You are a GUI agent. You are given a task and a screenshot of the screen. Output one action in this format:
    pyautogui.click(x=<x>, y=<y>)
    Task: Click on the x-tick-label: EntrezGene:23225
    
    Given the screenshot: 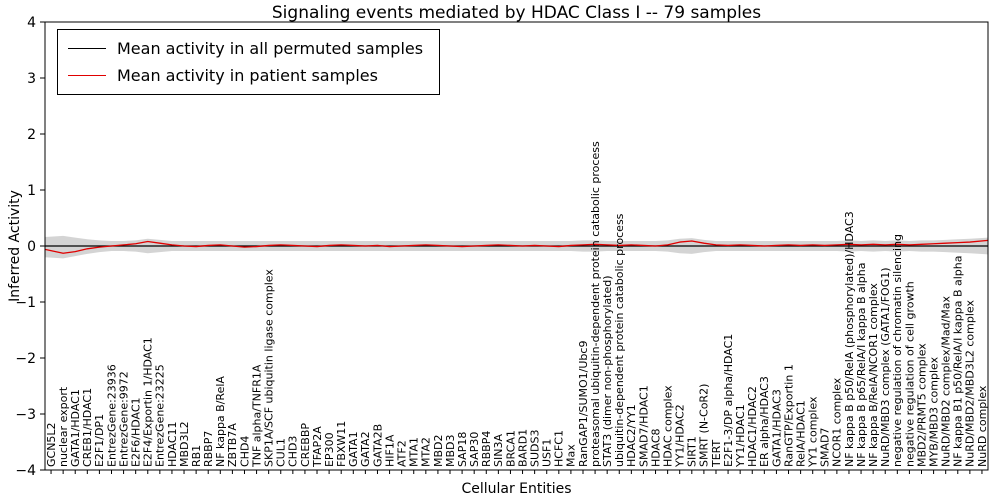 What is the action you would take?
    pyautogui.click(x=160, y=415)
    